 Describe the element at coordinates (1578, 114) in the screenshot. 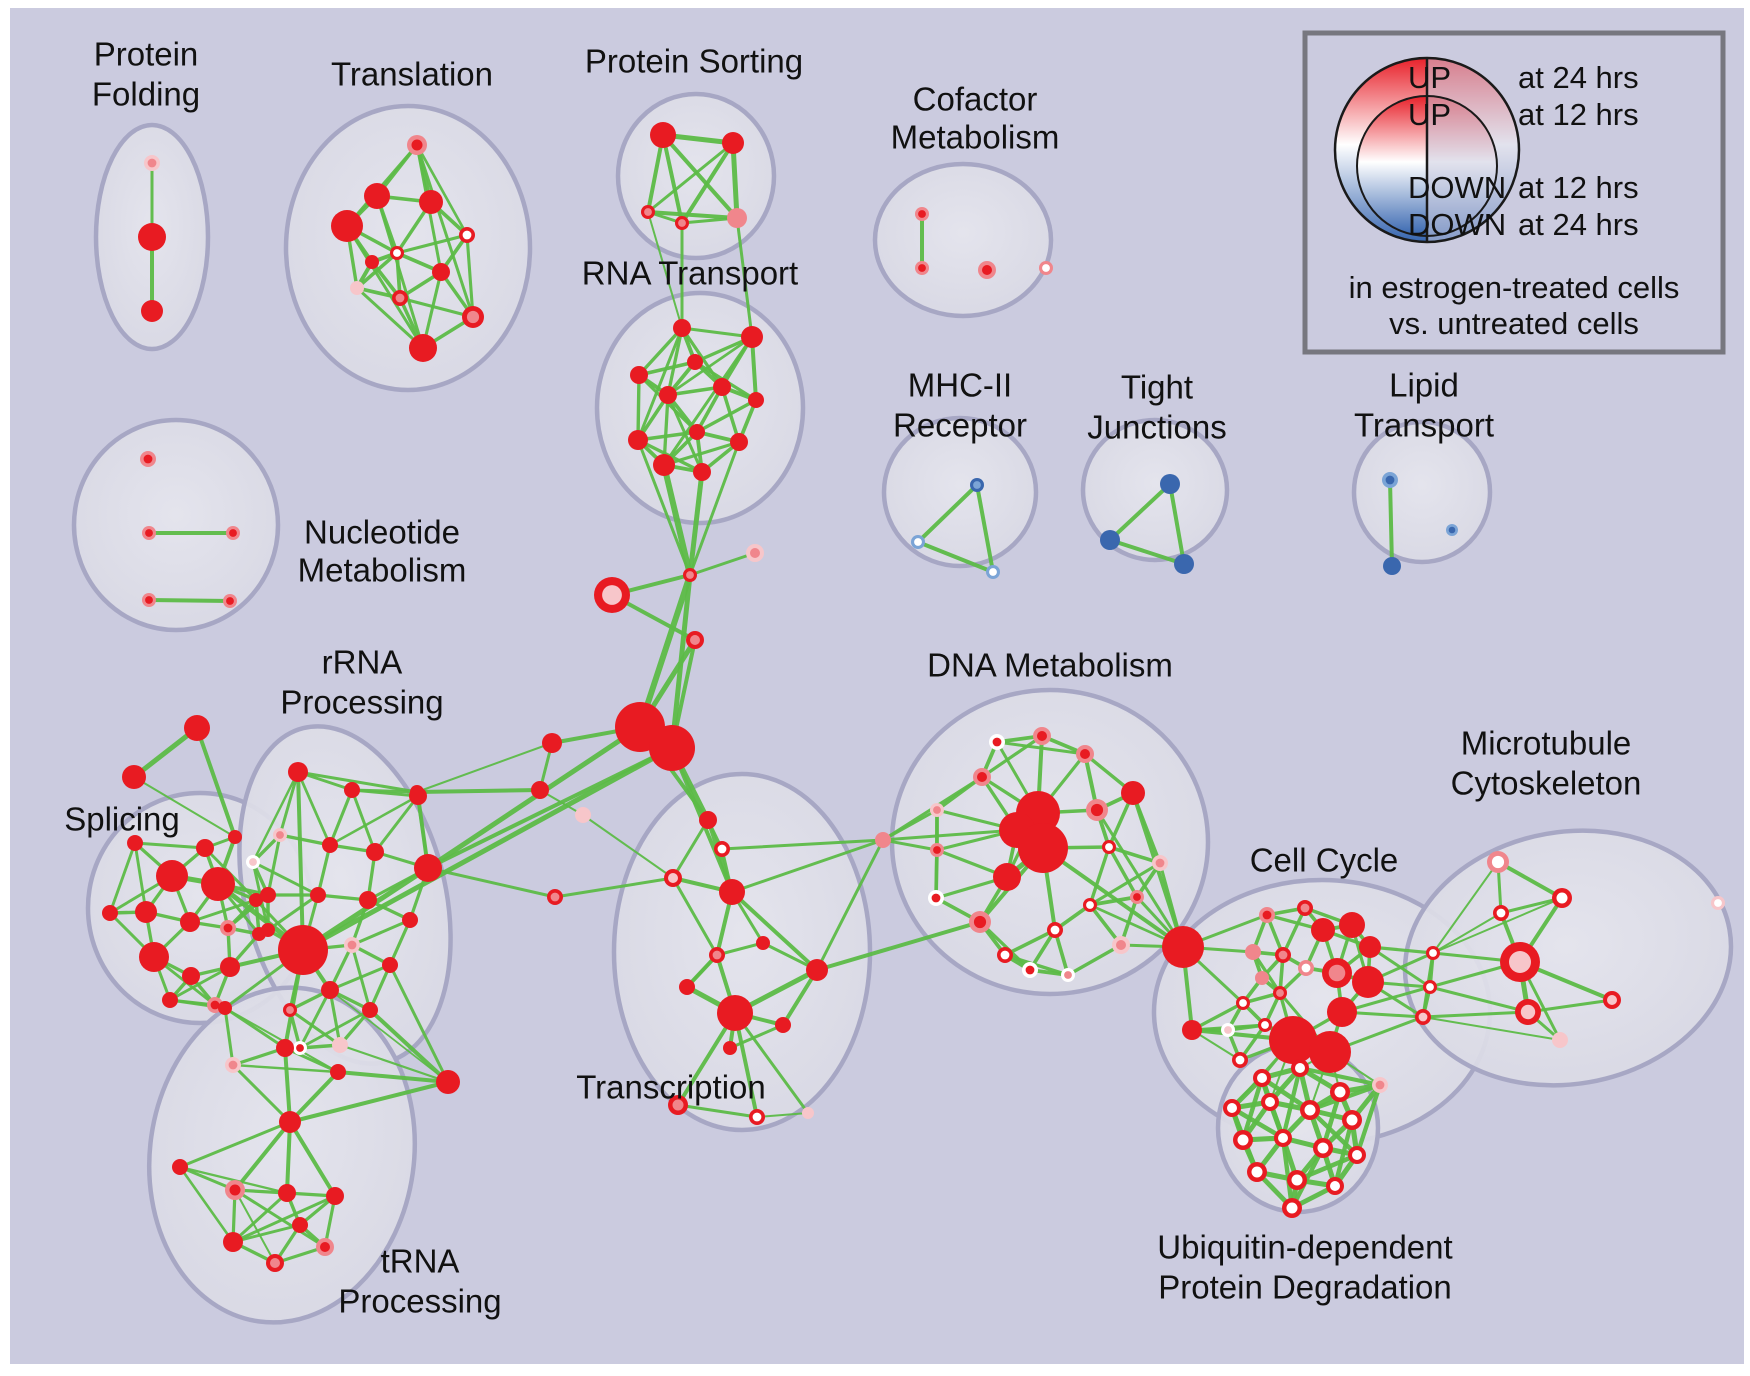

I see `legend-time-1: at 12 hrs` at that location.